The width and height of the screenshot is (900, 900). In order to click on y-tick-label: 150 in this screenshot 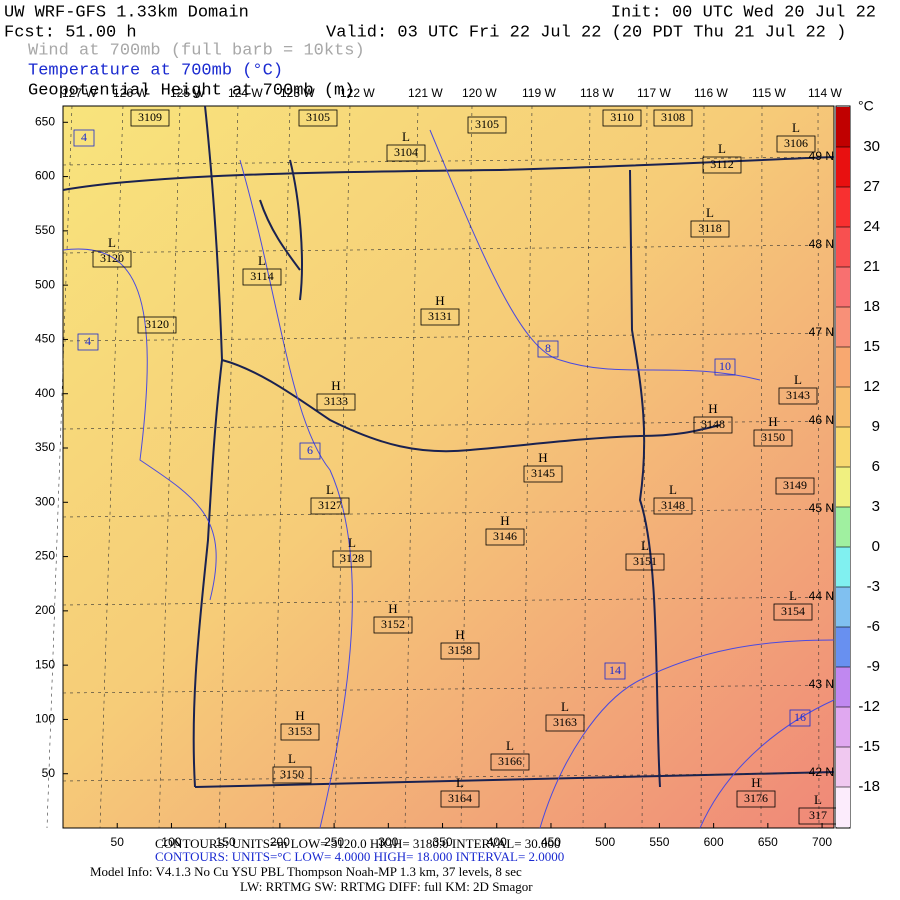, I will do `click(45, 664)`.